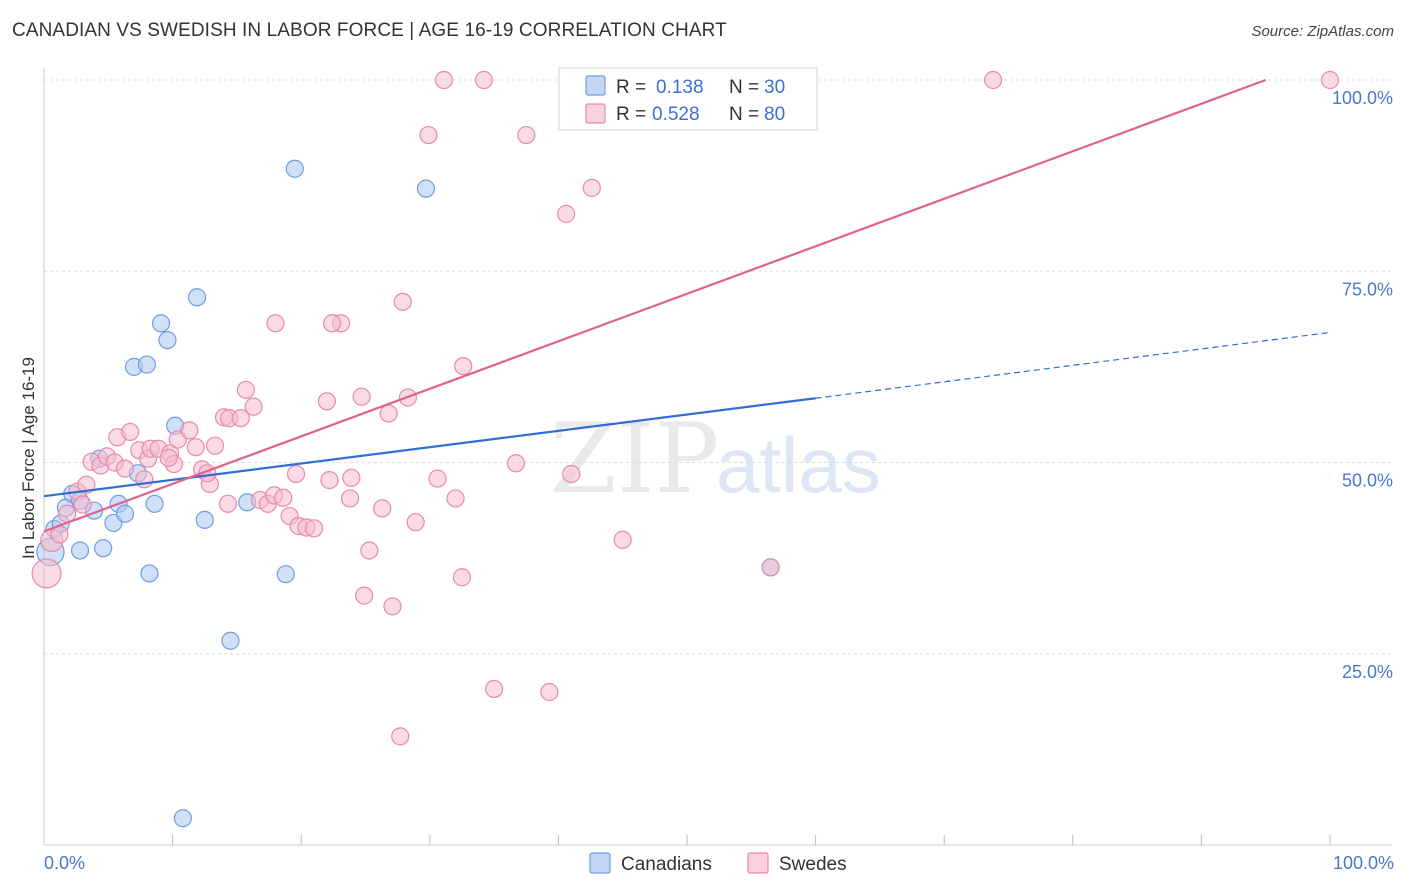 This screenshot has height=892, width=1406. What do you see at coordinates (758, 863) in the screenshot?
I see `series-legend-swatch-swedes` at bounding box center [758, 863].